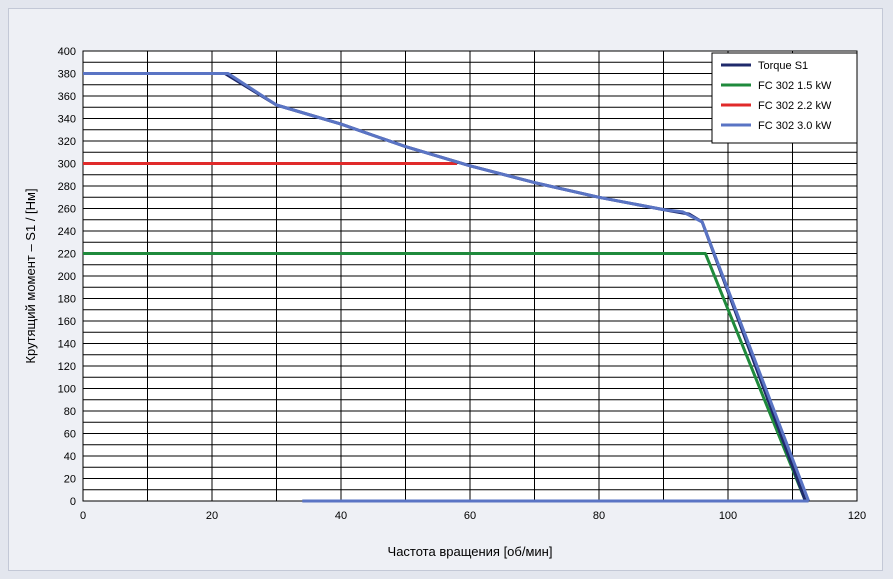  I want to click on y-tick-label: 340, so click(67, 120).